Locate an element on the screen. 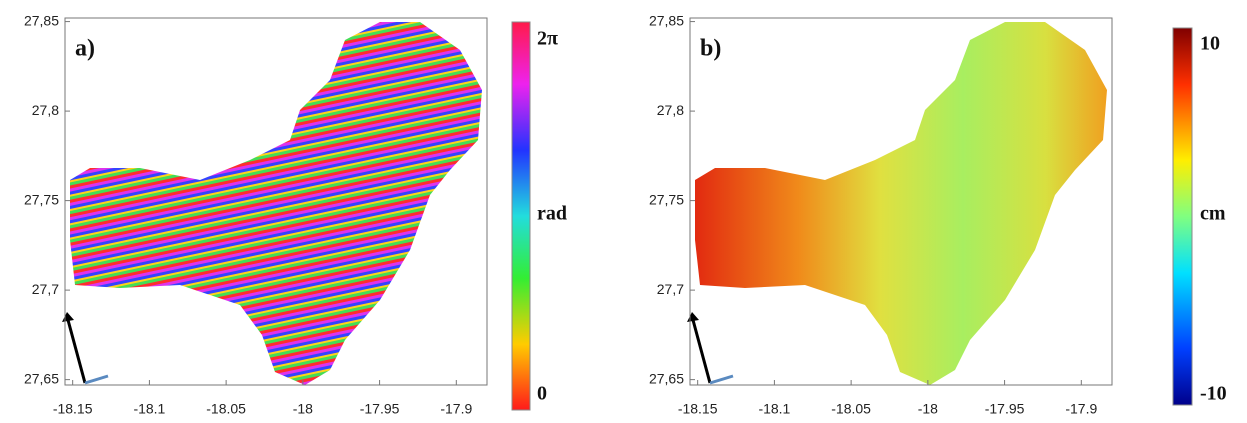  panel-label: b) is located at coordinates (710, 49).